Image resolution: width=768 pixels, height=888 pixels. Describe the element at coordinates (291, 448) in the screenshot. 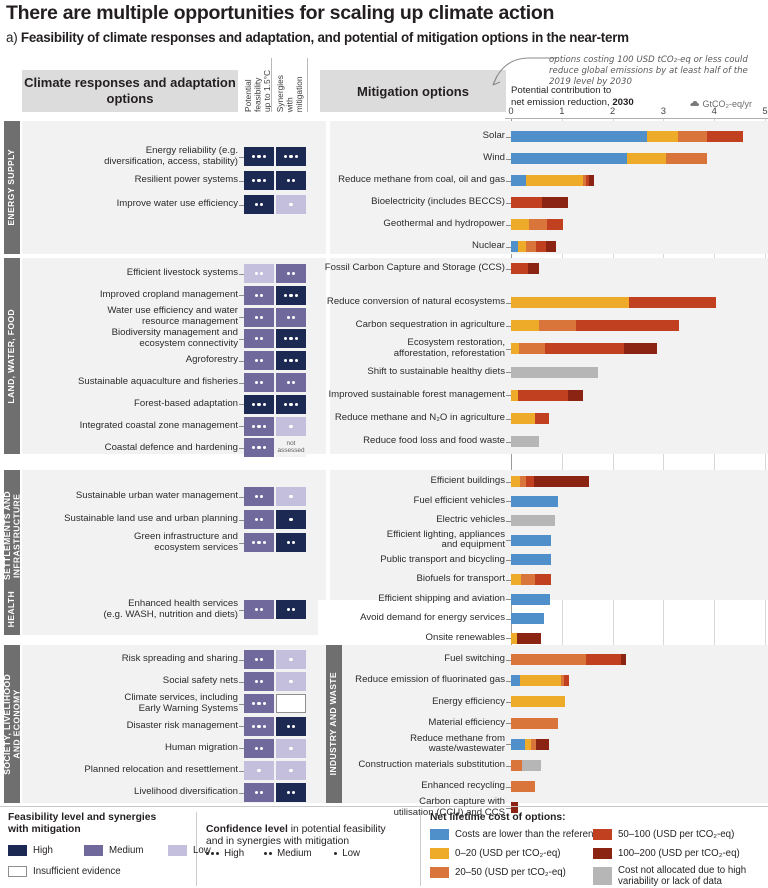

I see `synergies-cell: not assessed` at that location.